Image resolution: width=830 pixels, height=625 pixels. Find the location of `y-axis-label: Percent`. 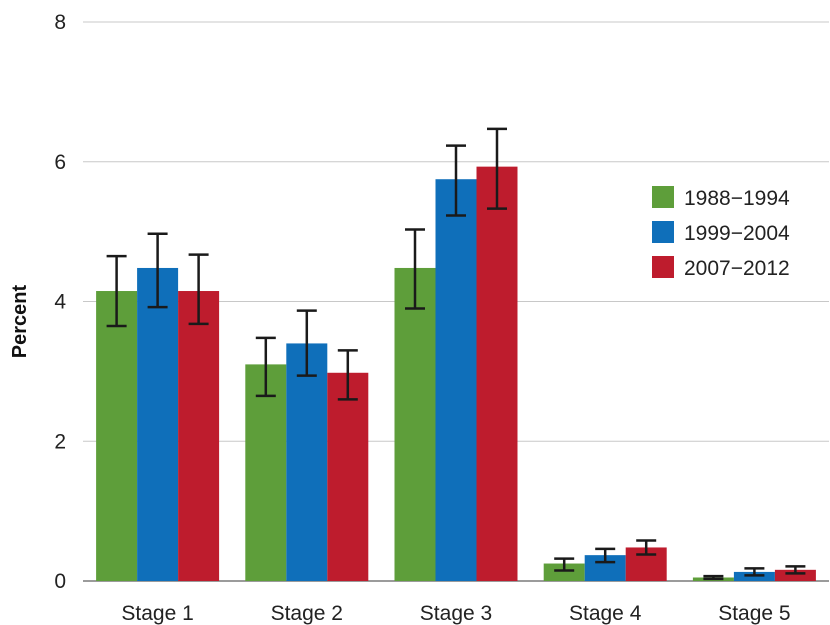

y-axis-label: Percent is located at coordinates (20, 321).